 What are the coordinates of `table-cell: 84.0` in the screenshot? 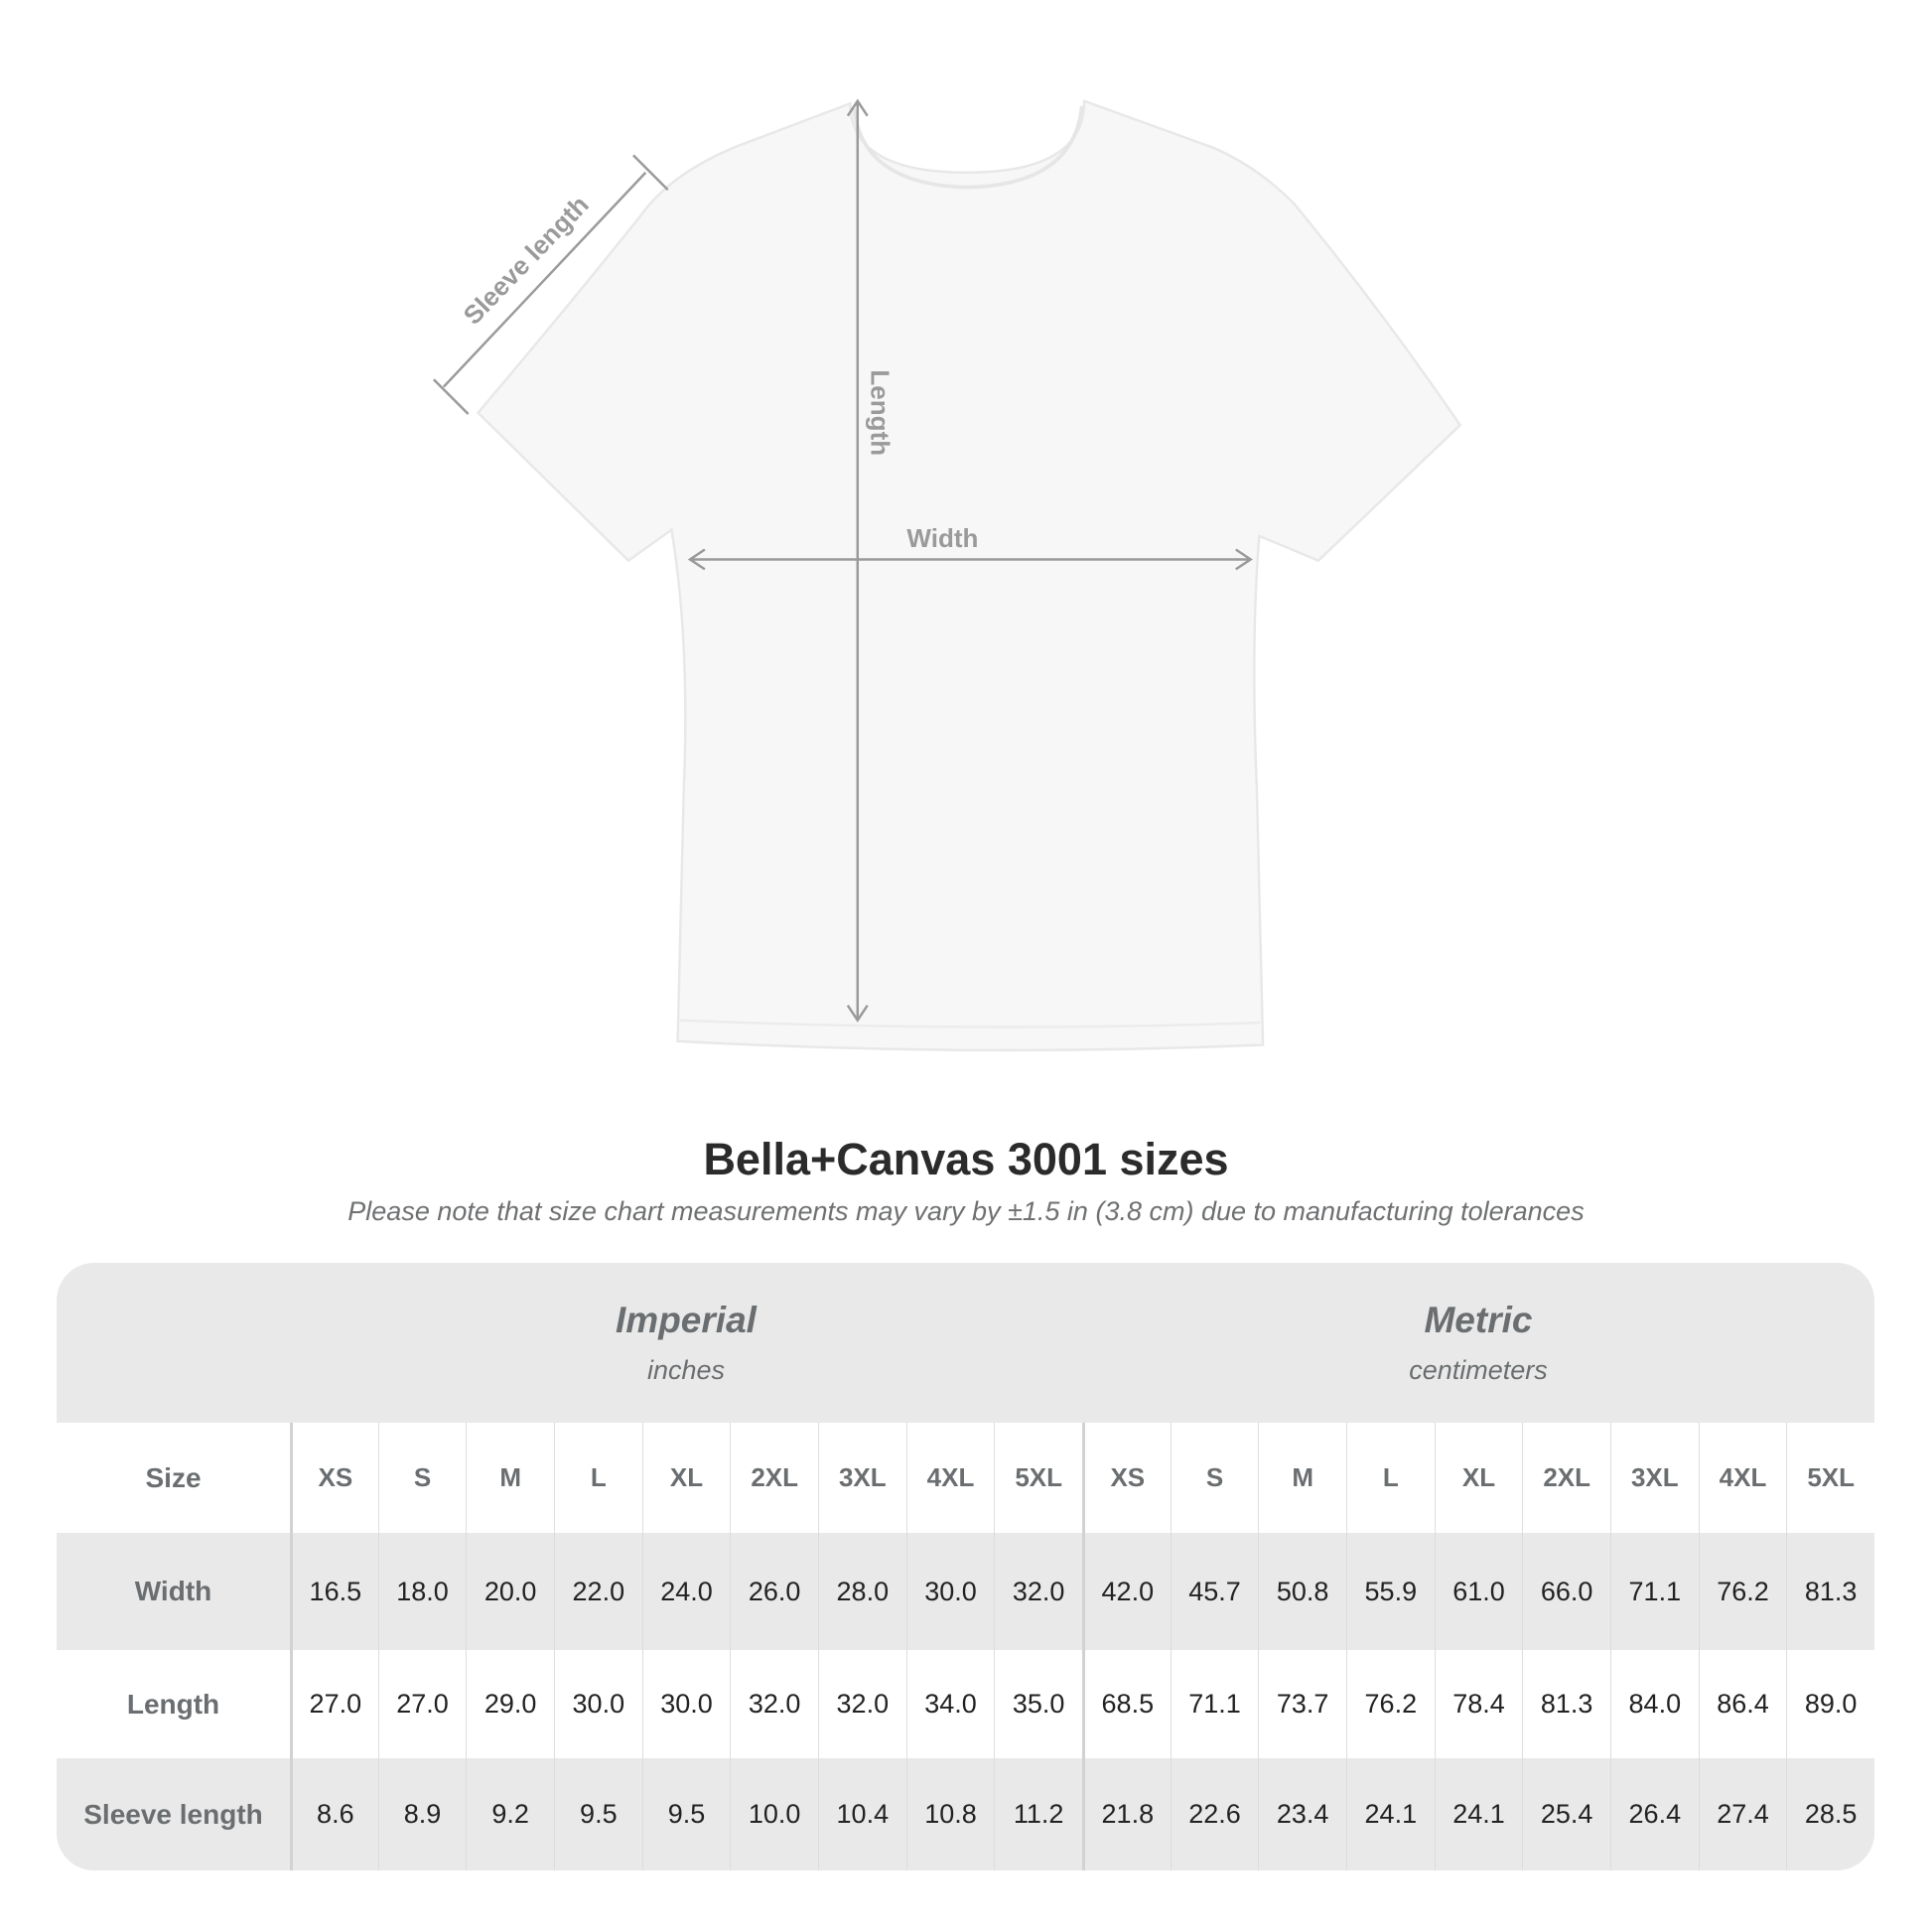 It's located at (1654, 1704).